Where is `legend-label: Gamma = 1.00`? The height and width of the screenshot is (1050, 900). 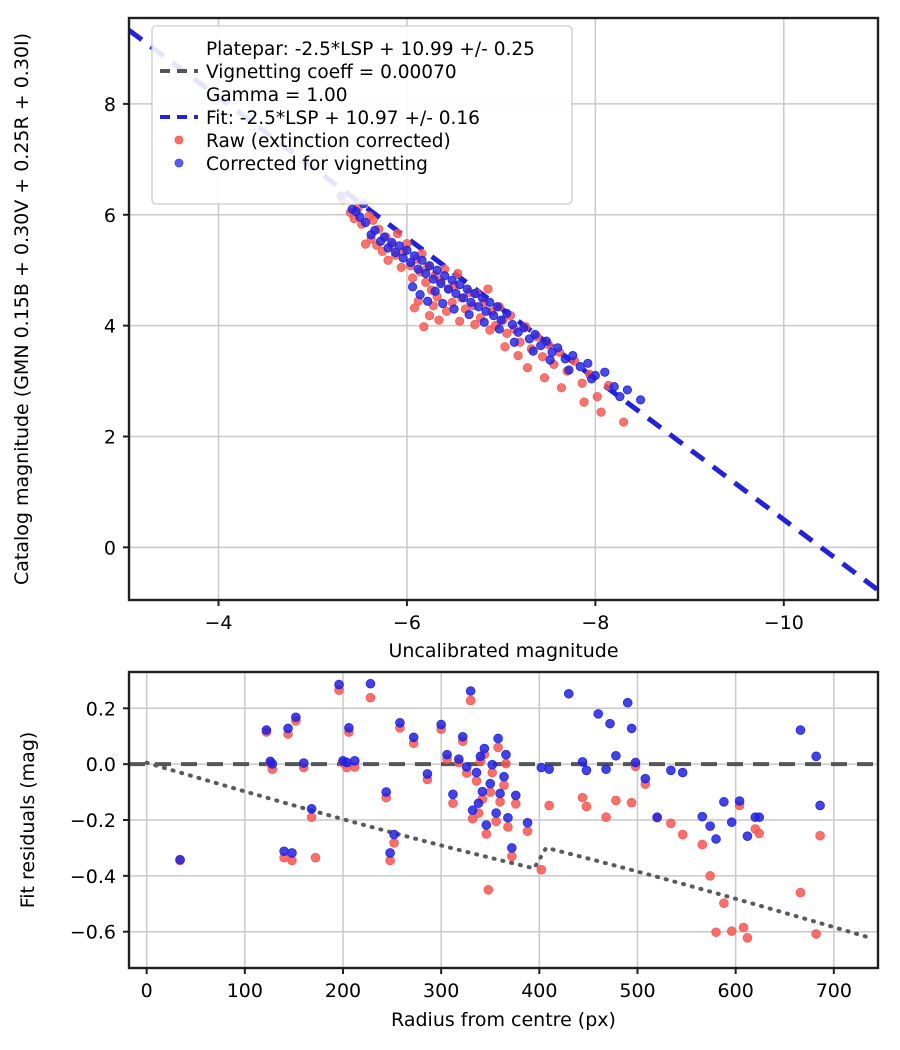
legend-label: Gamma = 1.00 is located at coordinates (277, 95).